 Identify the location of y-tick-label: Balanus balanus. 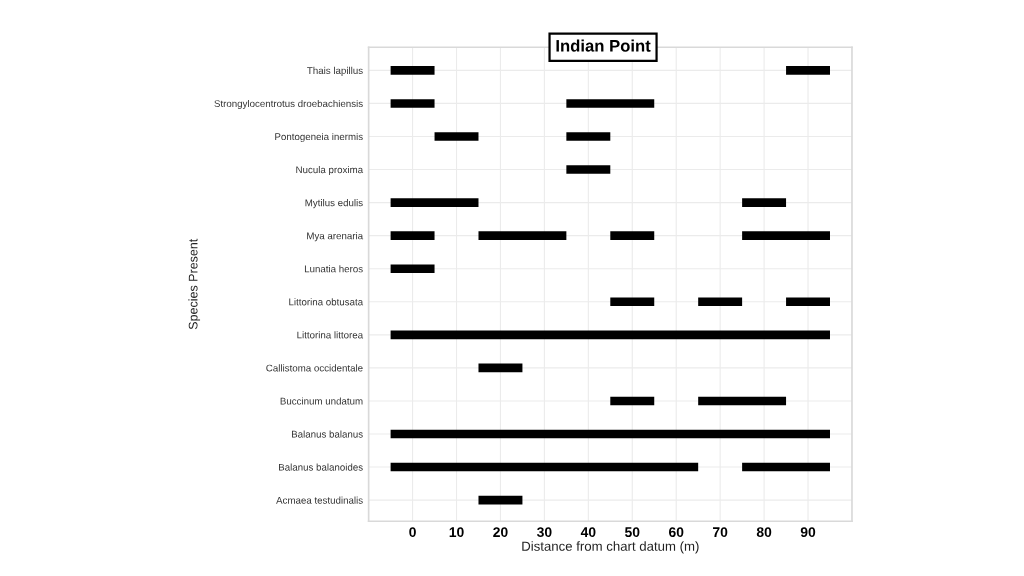
(327, 434).